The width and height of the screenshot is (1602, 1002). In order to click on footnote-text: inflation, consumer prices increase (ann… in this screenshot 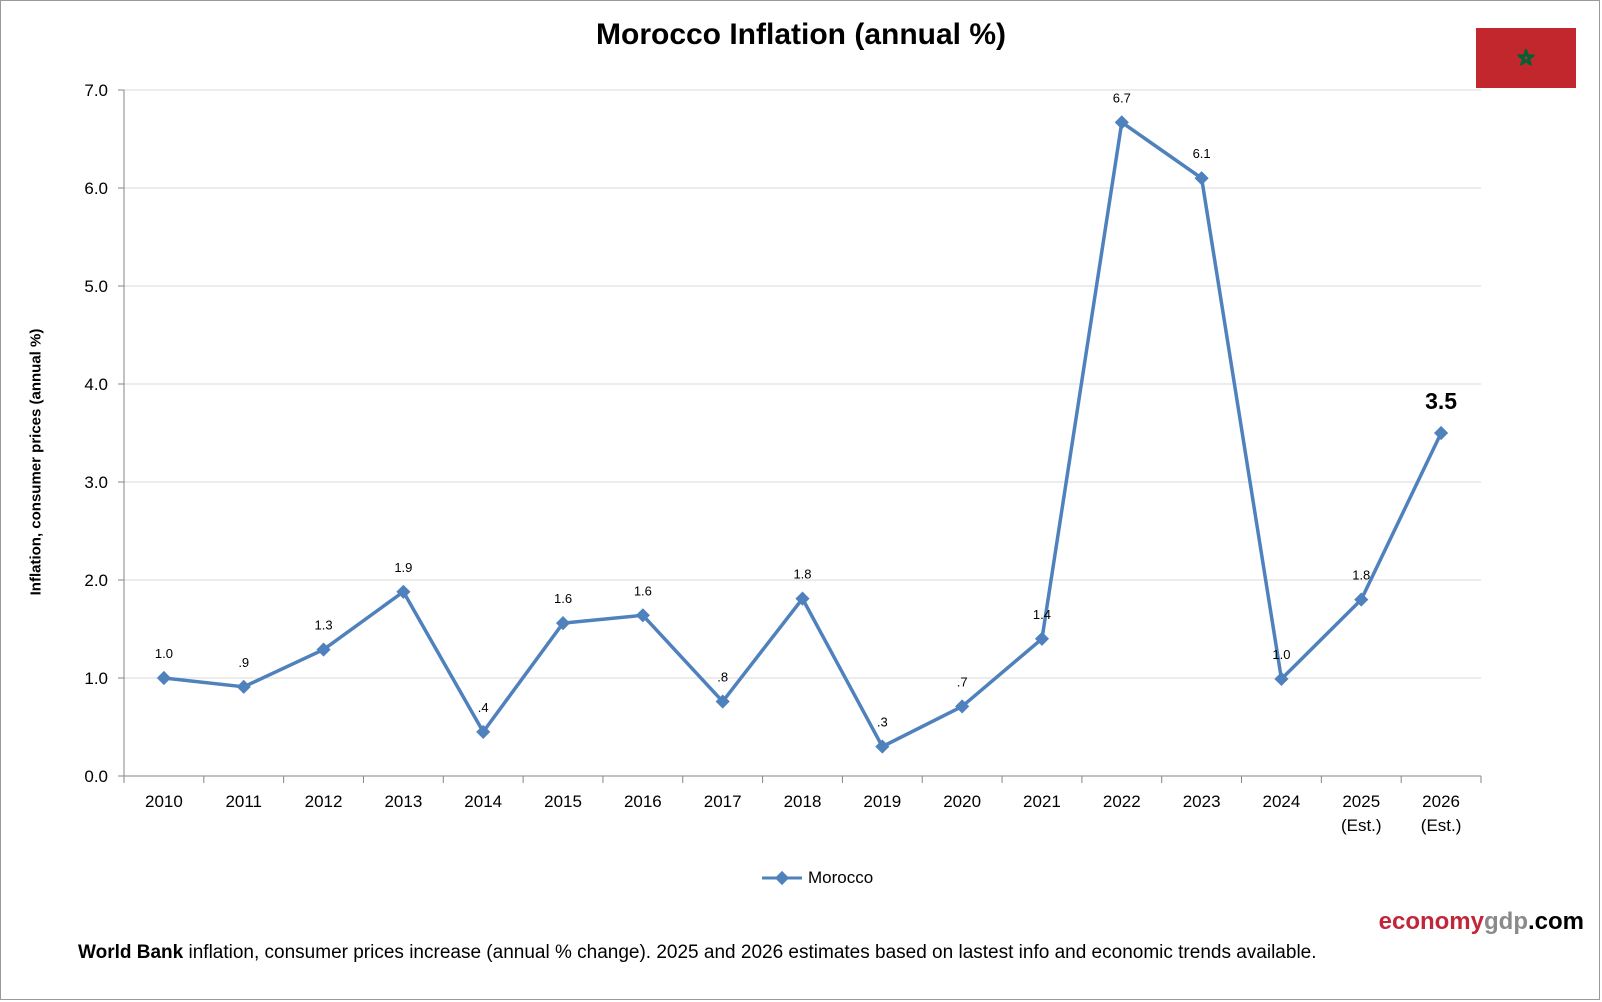, I will do `click(750, 952)`.